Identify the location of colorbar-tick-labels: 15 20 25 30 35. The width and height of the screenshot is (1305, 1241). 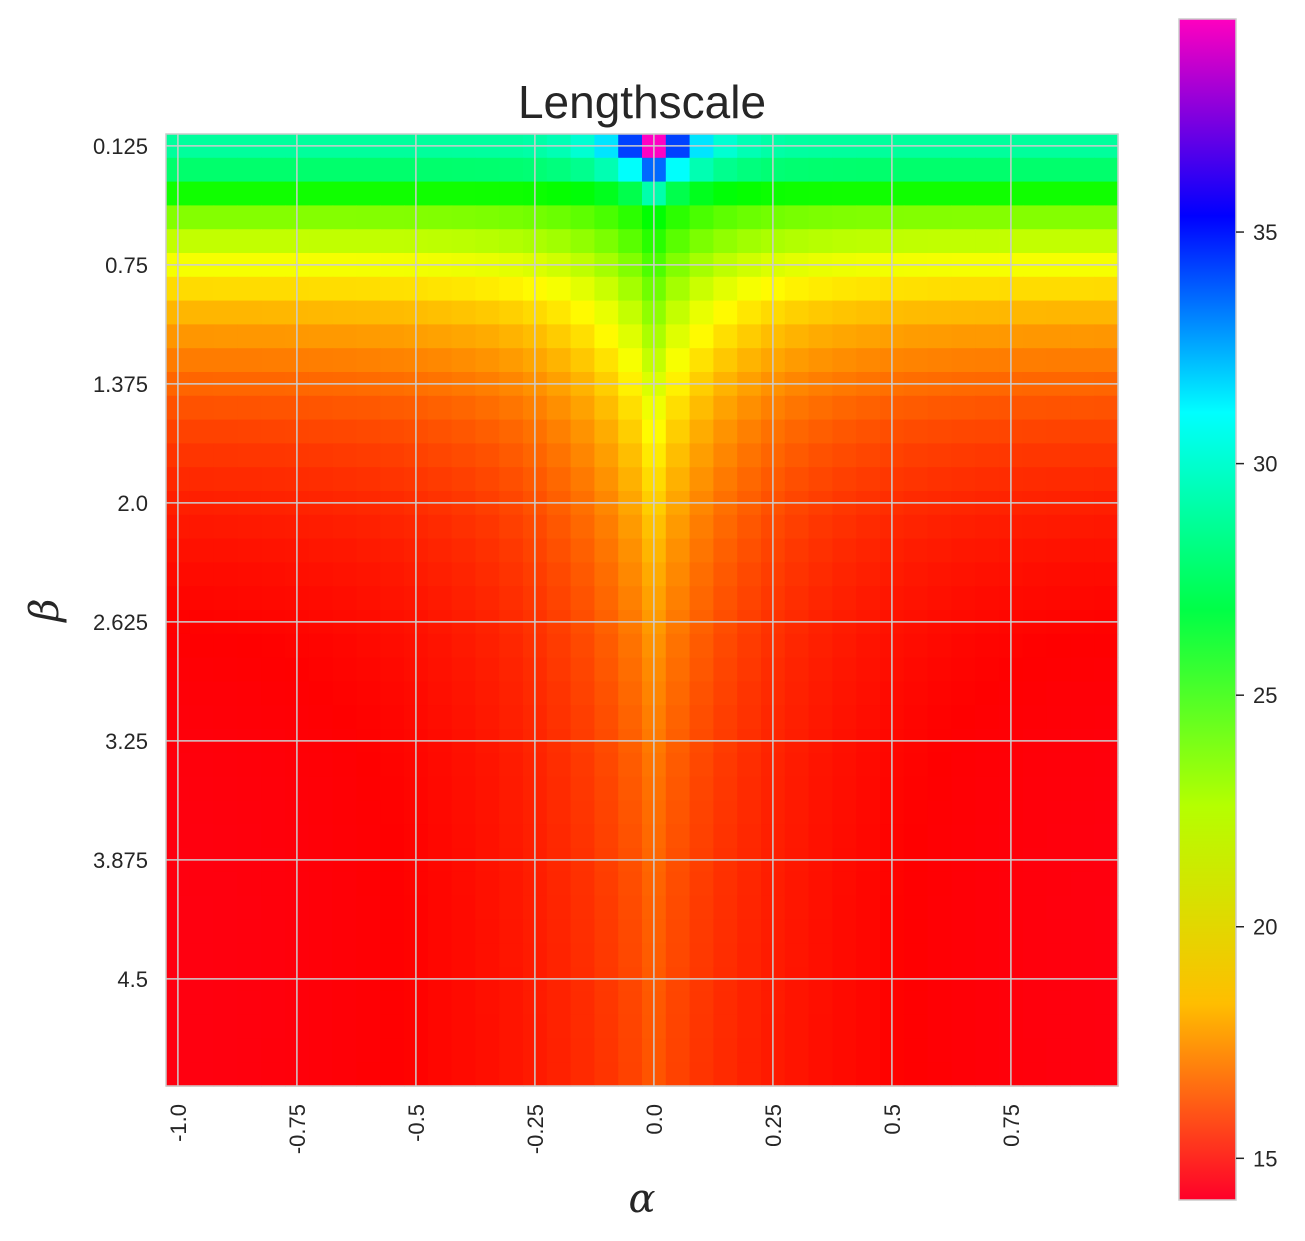
(1256, 695).